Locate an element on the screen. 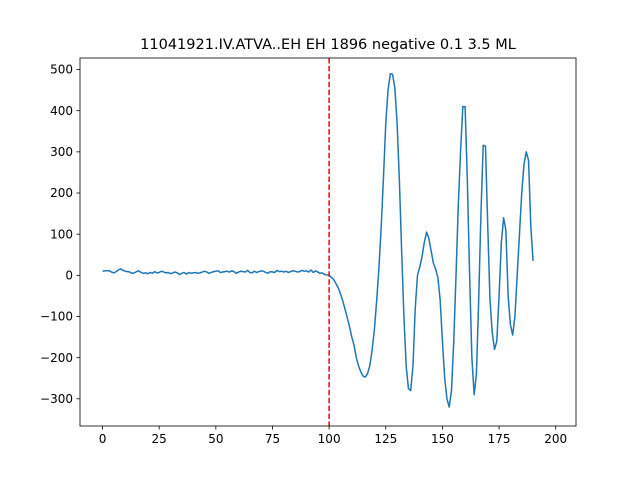  y-tick-label: 0 is located at coordinates (69, 276).